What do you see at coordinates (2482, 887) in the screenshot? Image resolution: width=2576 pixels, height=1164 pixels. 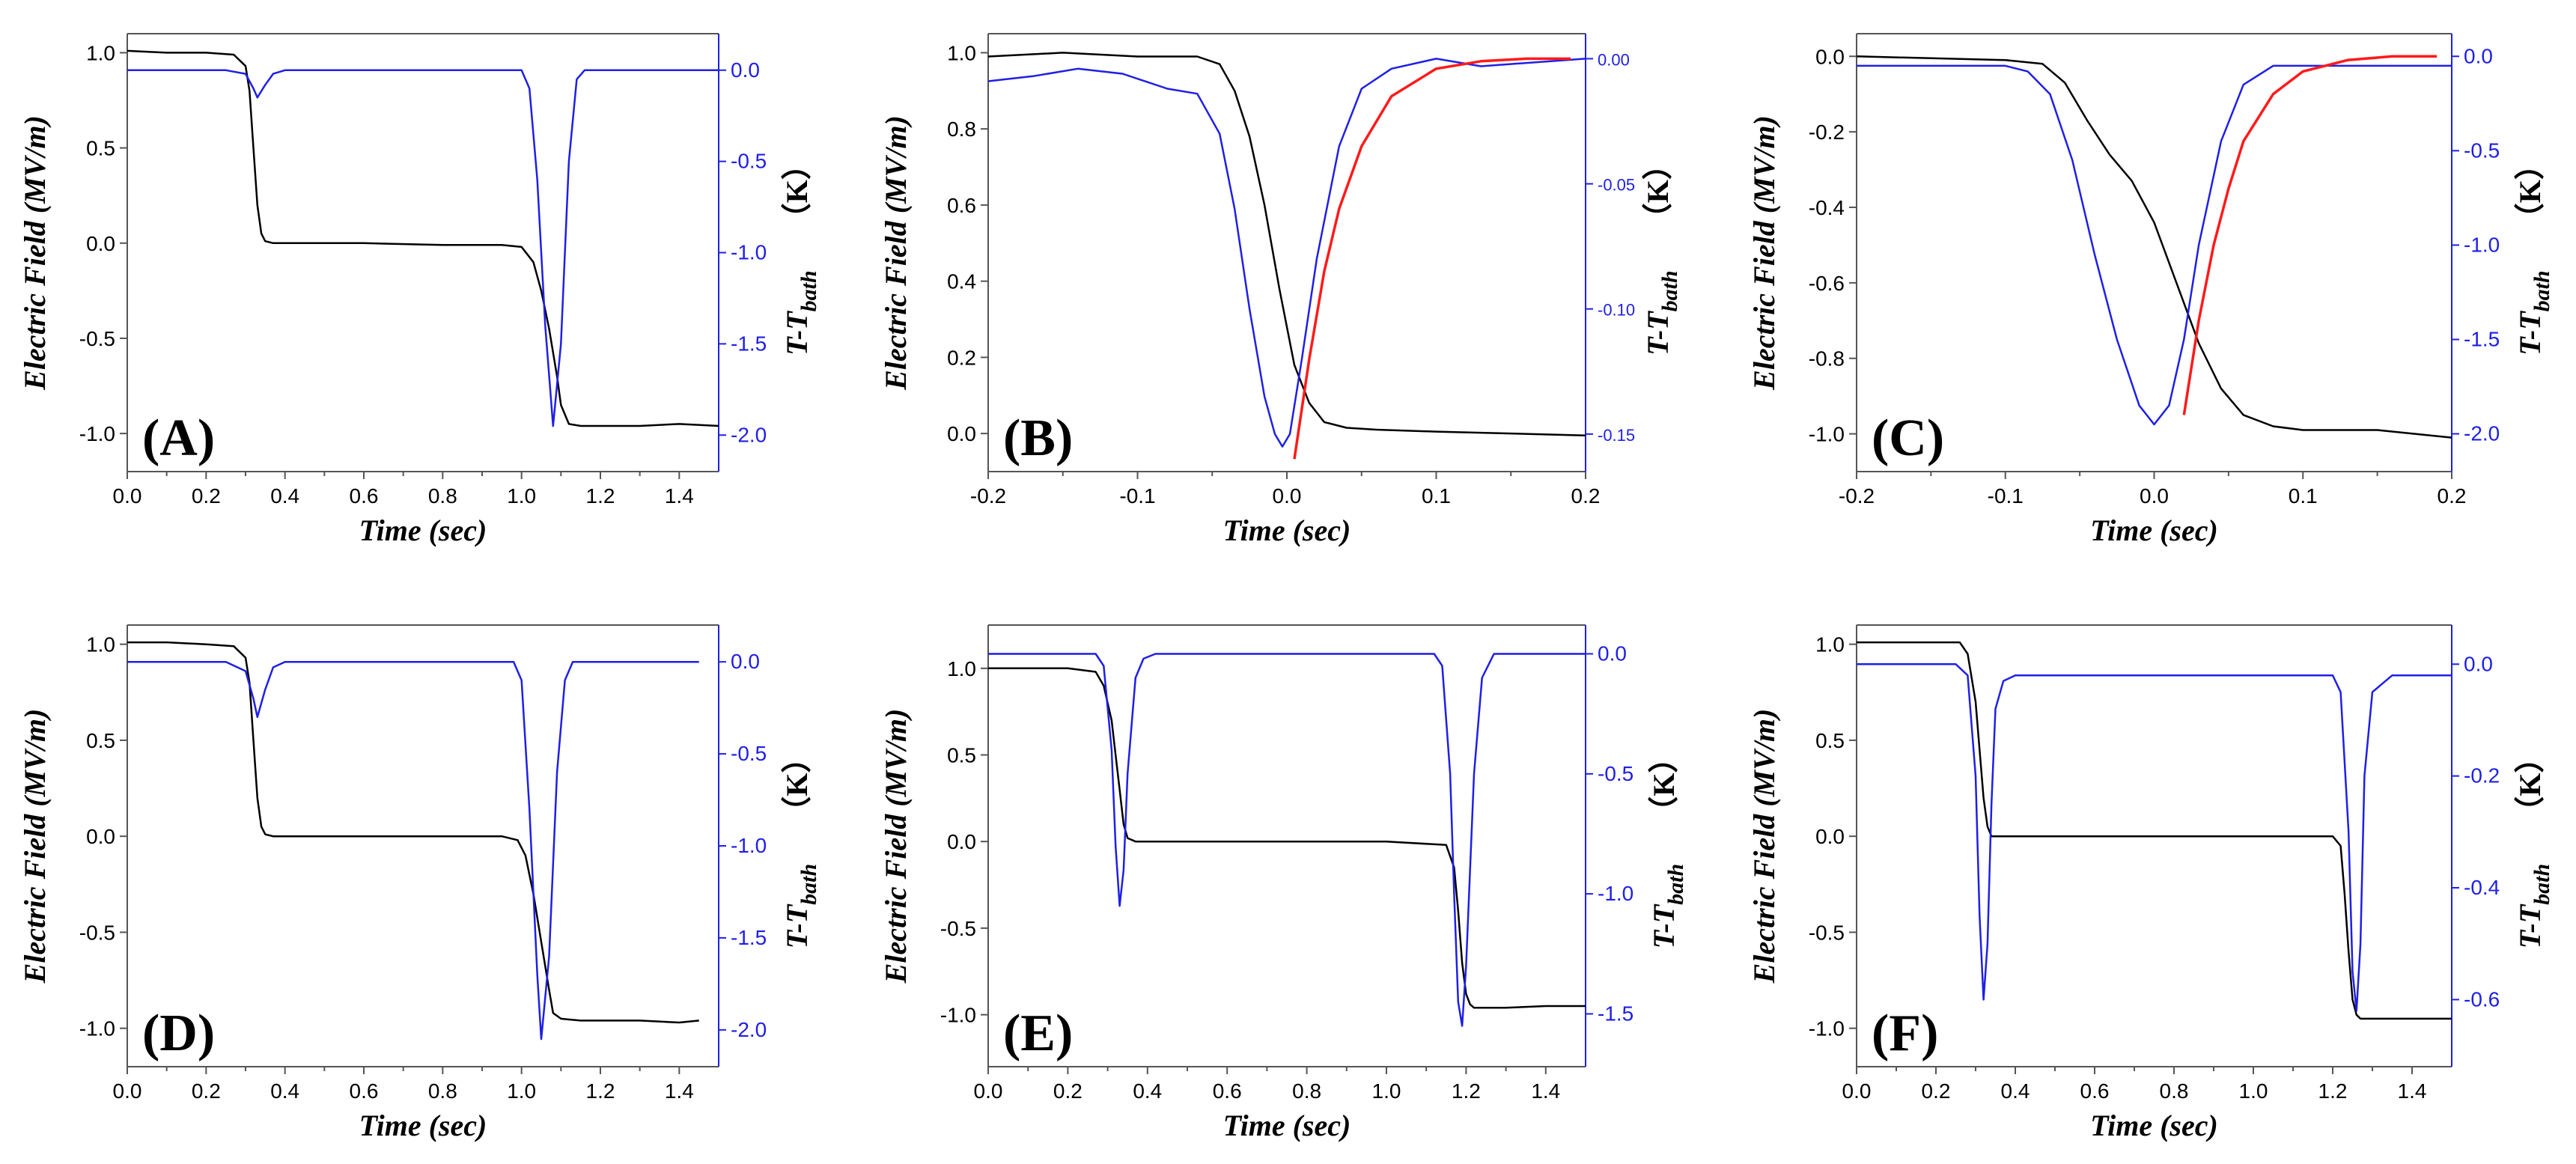 I see `y2-tick-label: -0.4` at bounding box center [2482, 887].